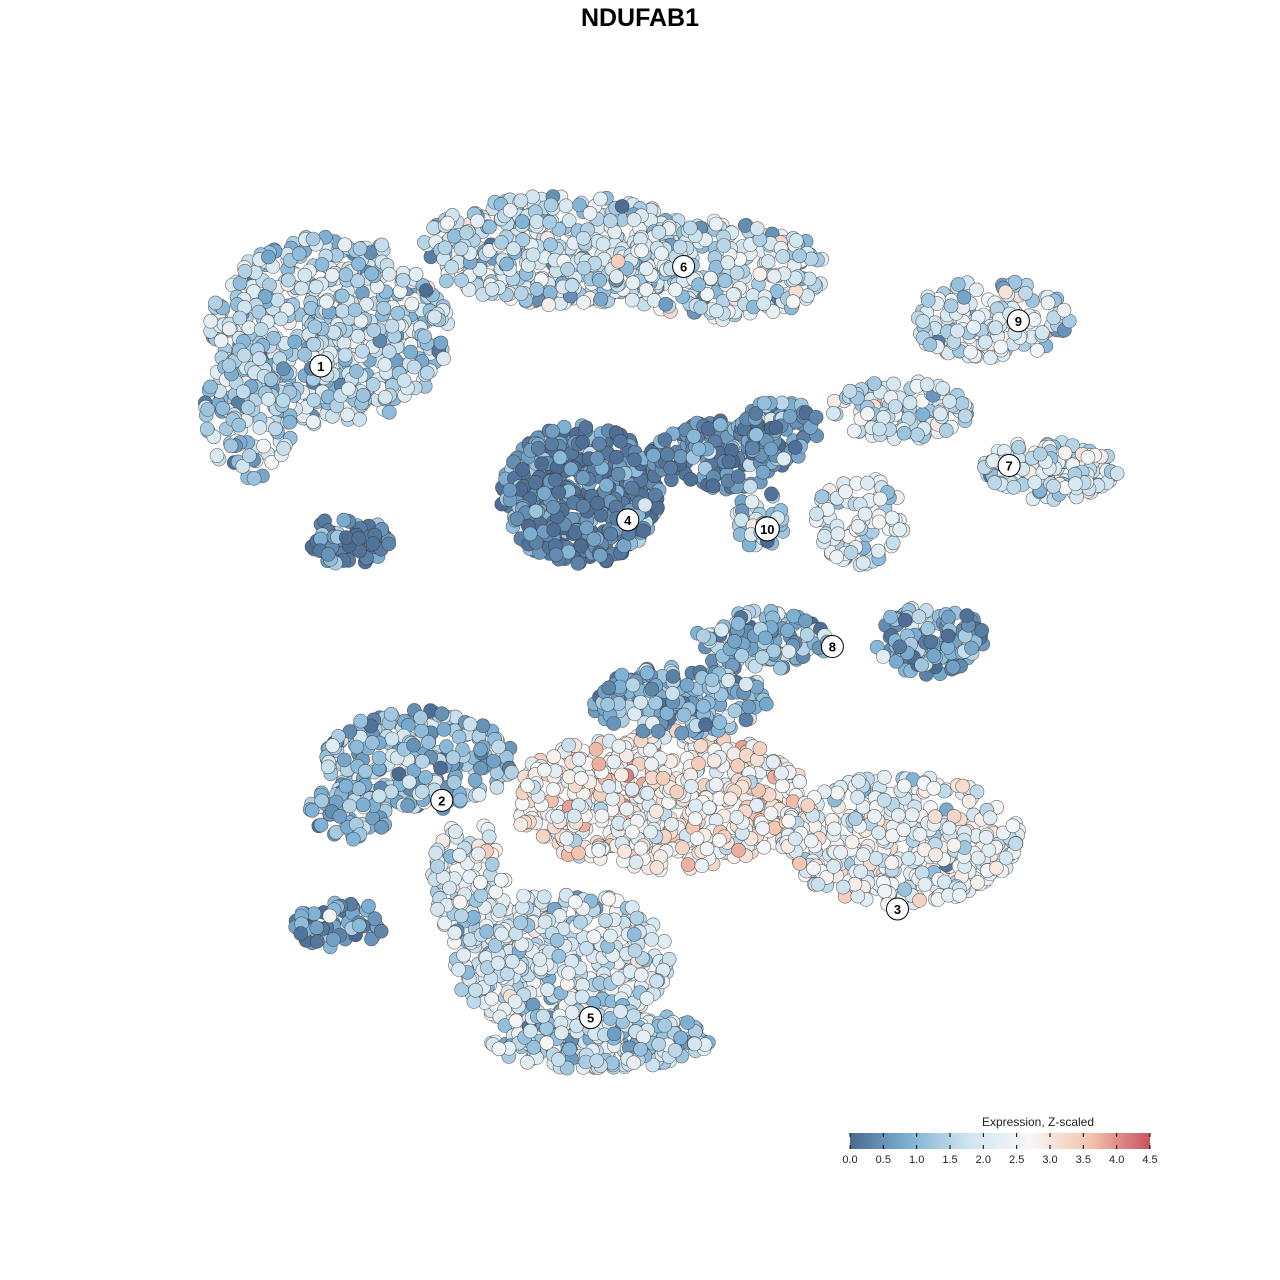  Describe the element at coordinates (640, 18) in the screenshot. I see `chart-title: NDUFAB1` at that location.